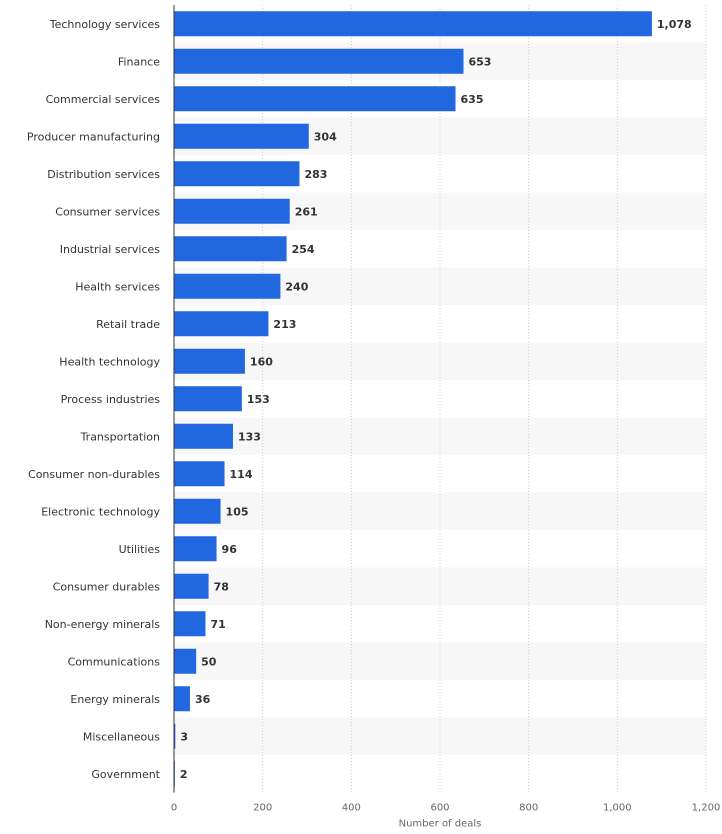  Describe the element at coordinates (472, 99) in the screenshot. I see `value-label: 635` at that location.